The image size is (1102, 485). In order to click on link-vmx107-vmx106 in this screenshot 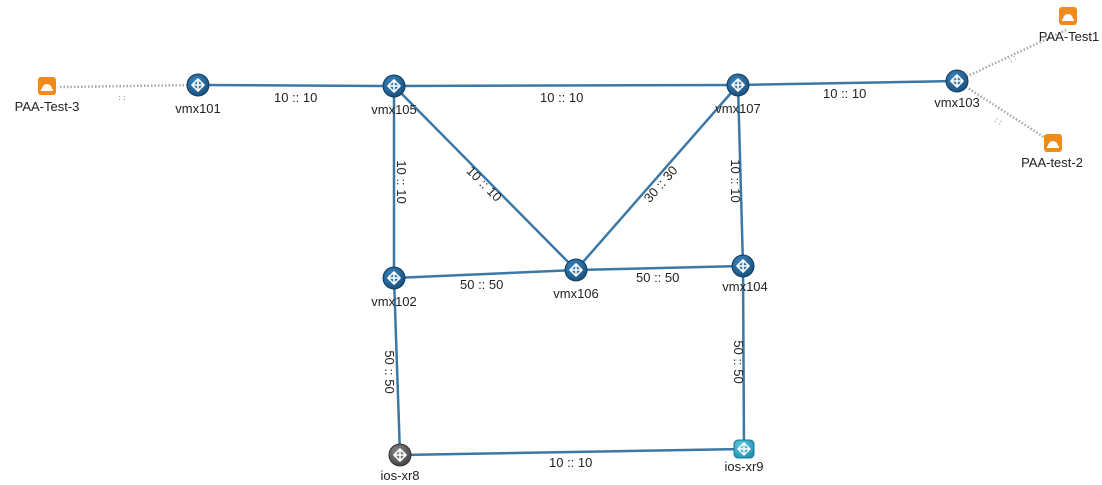, I will do `click(657, 177)`.